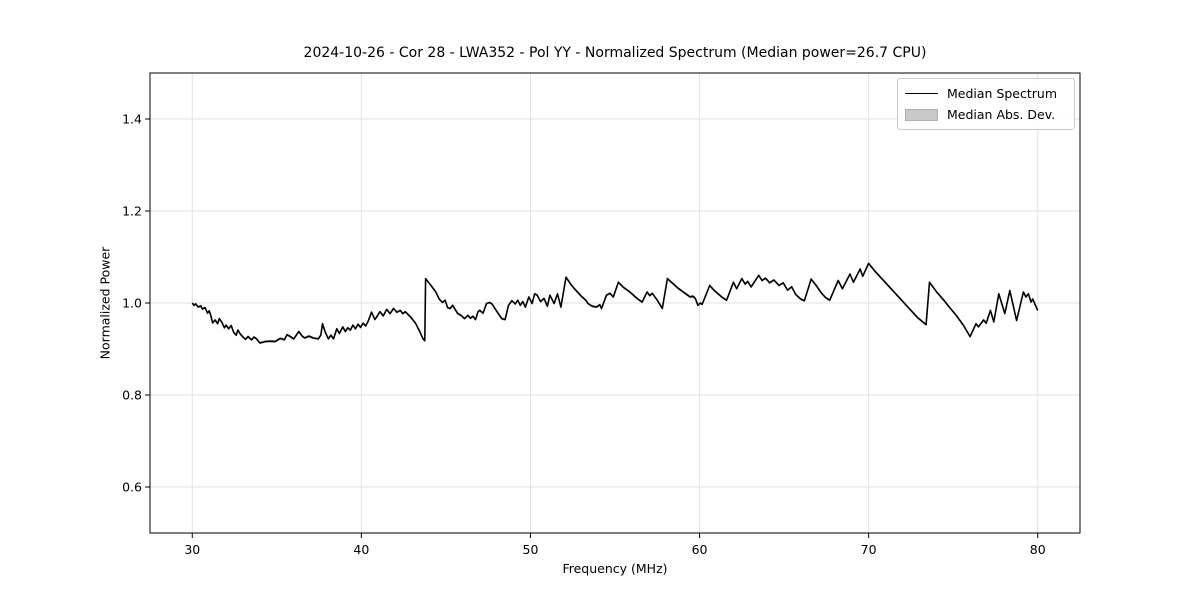 This screenshot has height=600, width=1200. I want to click on legend-item-median-spectrum: Median Spectrum, so click(984, 93).